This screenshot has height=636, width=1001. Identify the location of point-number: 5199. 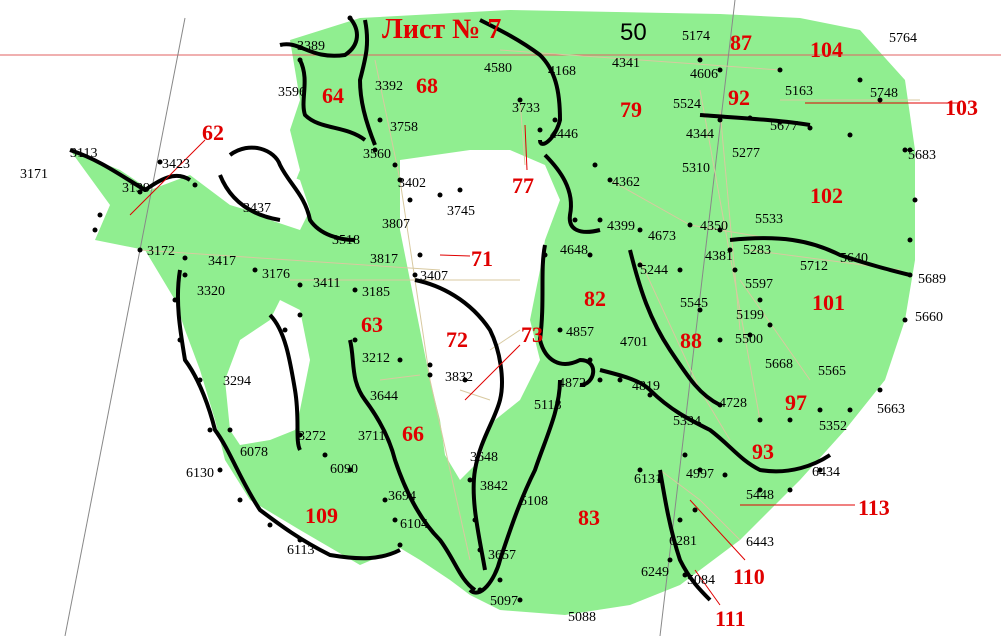
(750, 315).